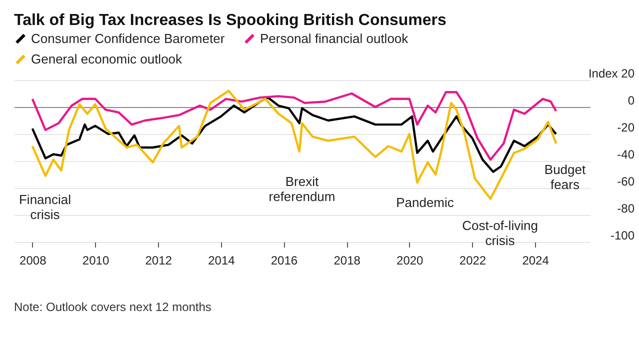 The height and width of the screenshot is (339, 639). What do you see at coordinates (631, 101) in the screenshot?
I see `y-tick-label: 0` at bounding box center [631, 101].